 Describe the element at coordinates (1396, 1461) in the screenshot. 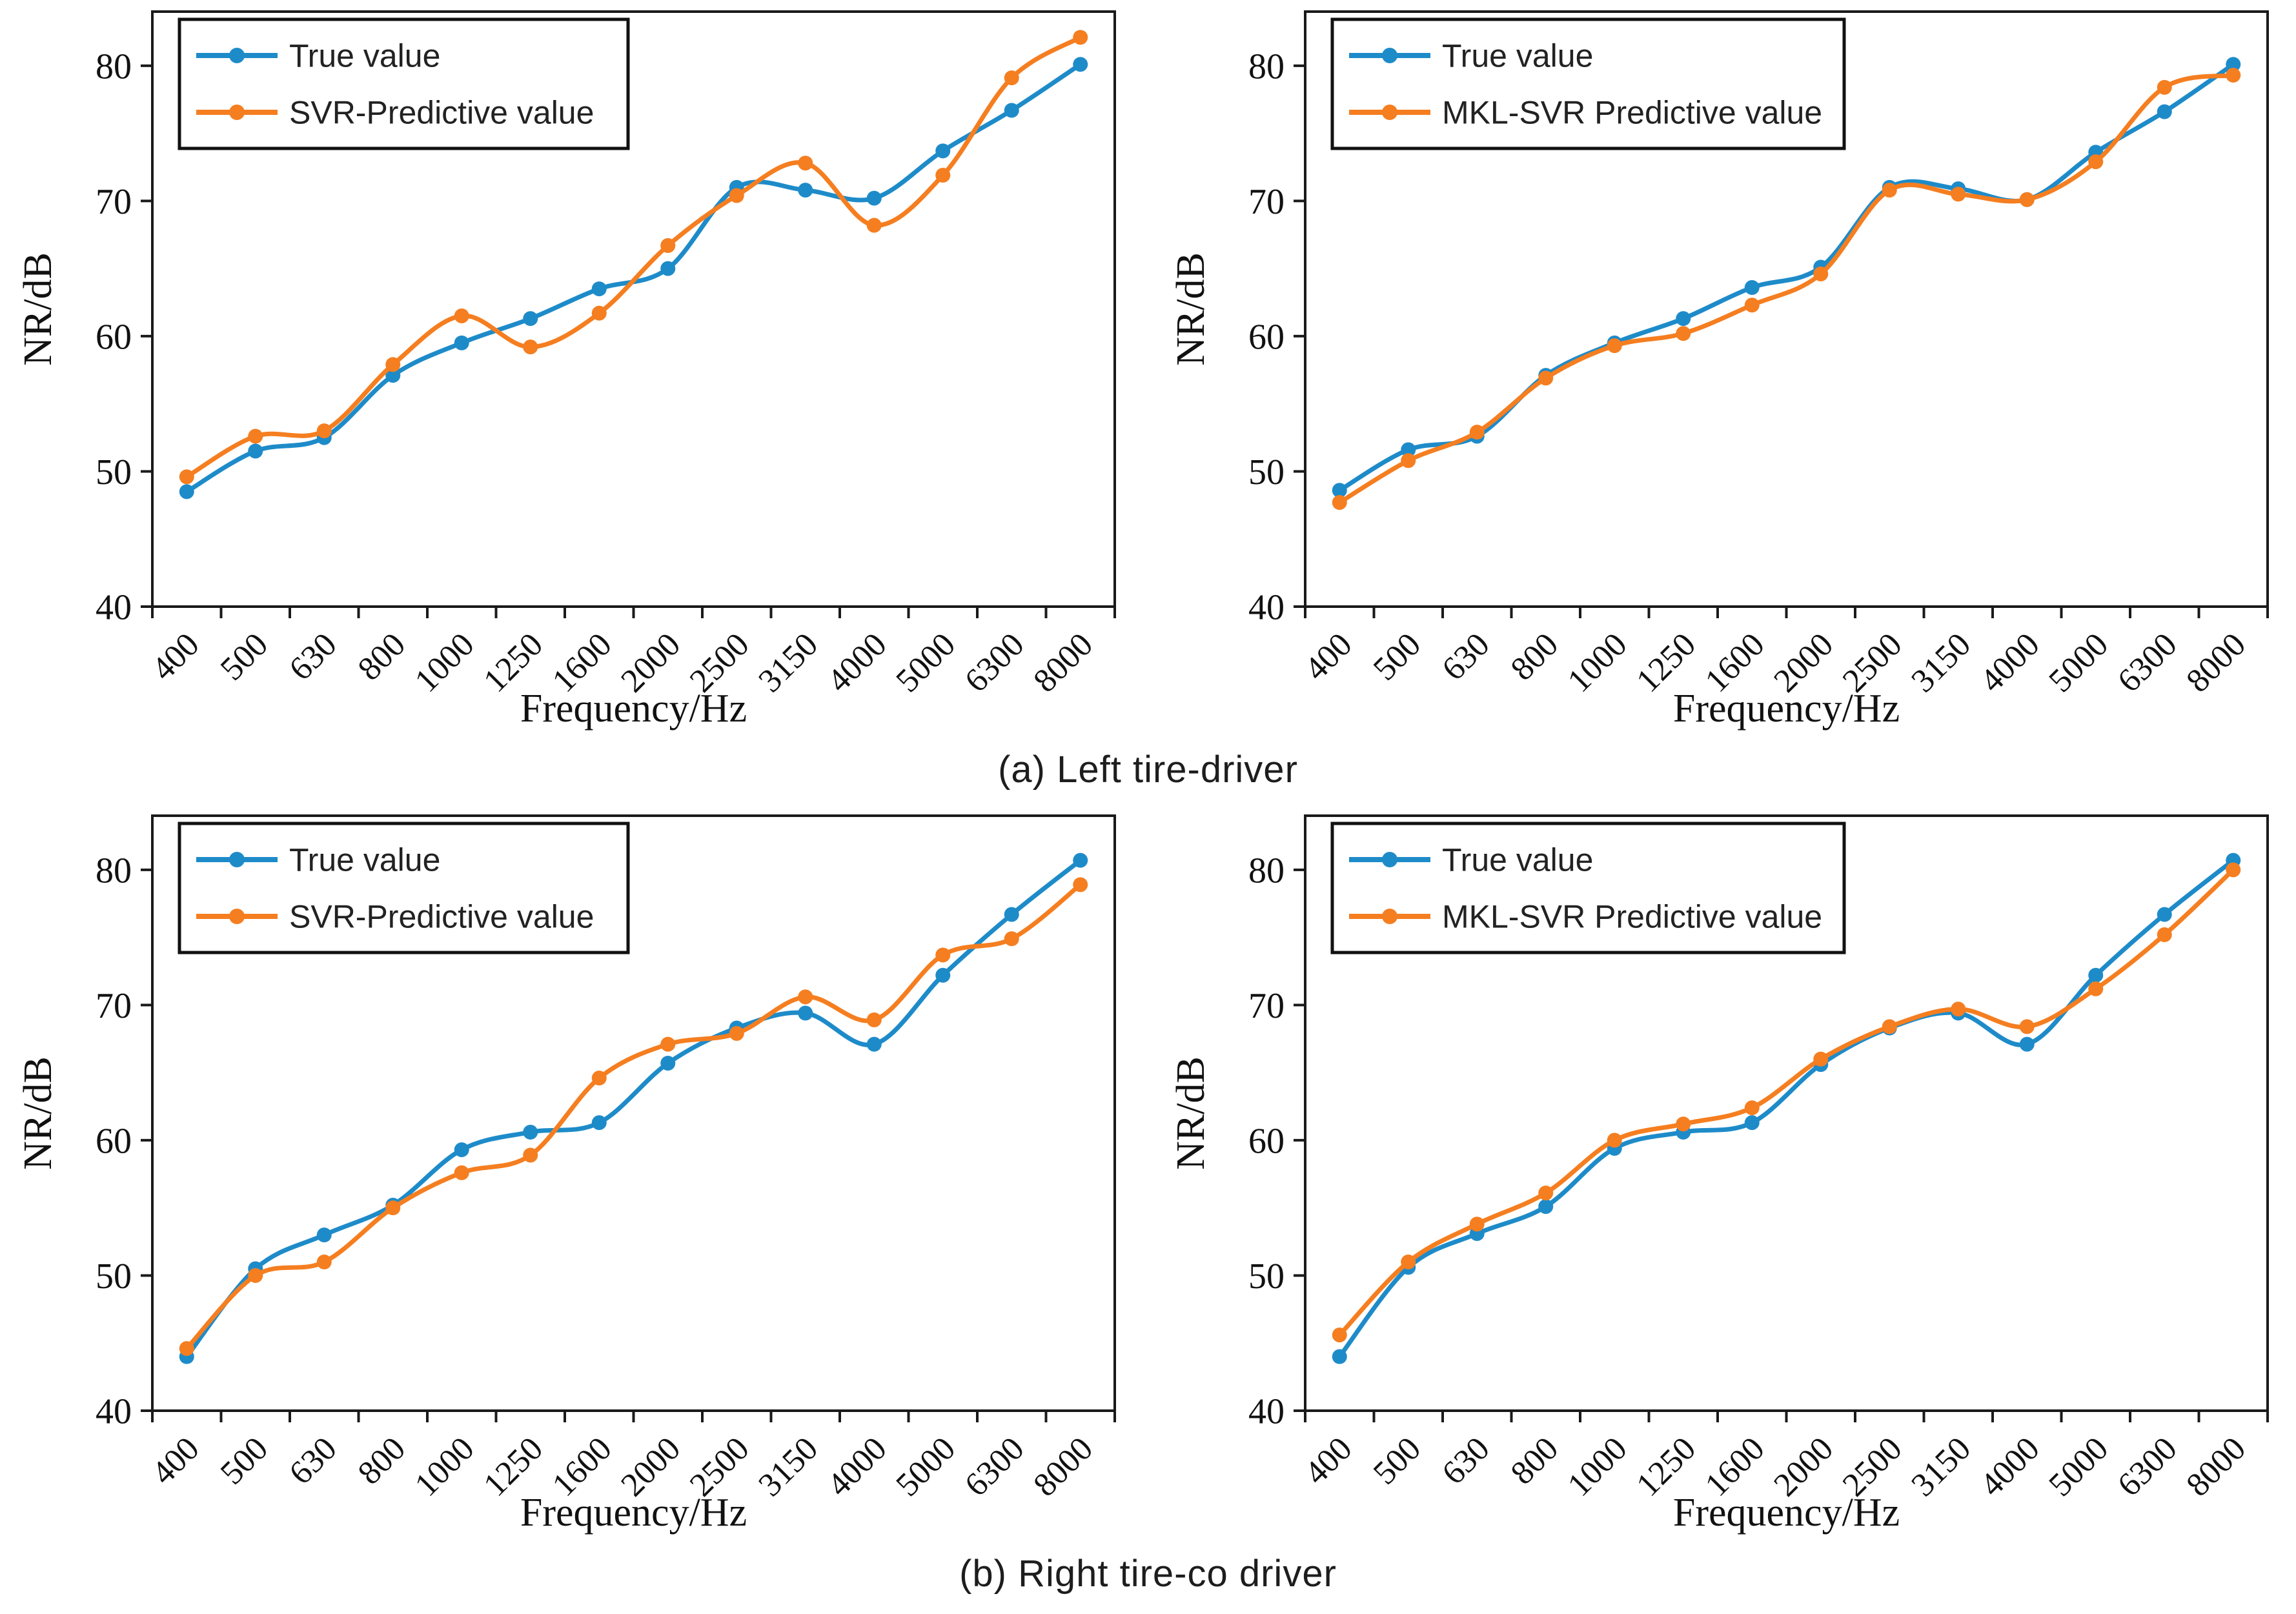

I see `x-tick-label: 500` at that location.